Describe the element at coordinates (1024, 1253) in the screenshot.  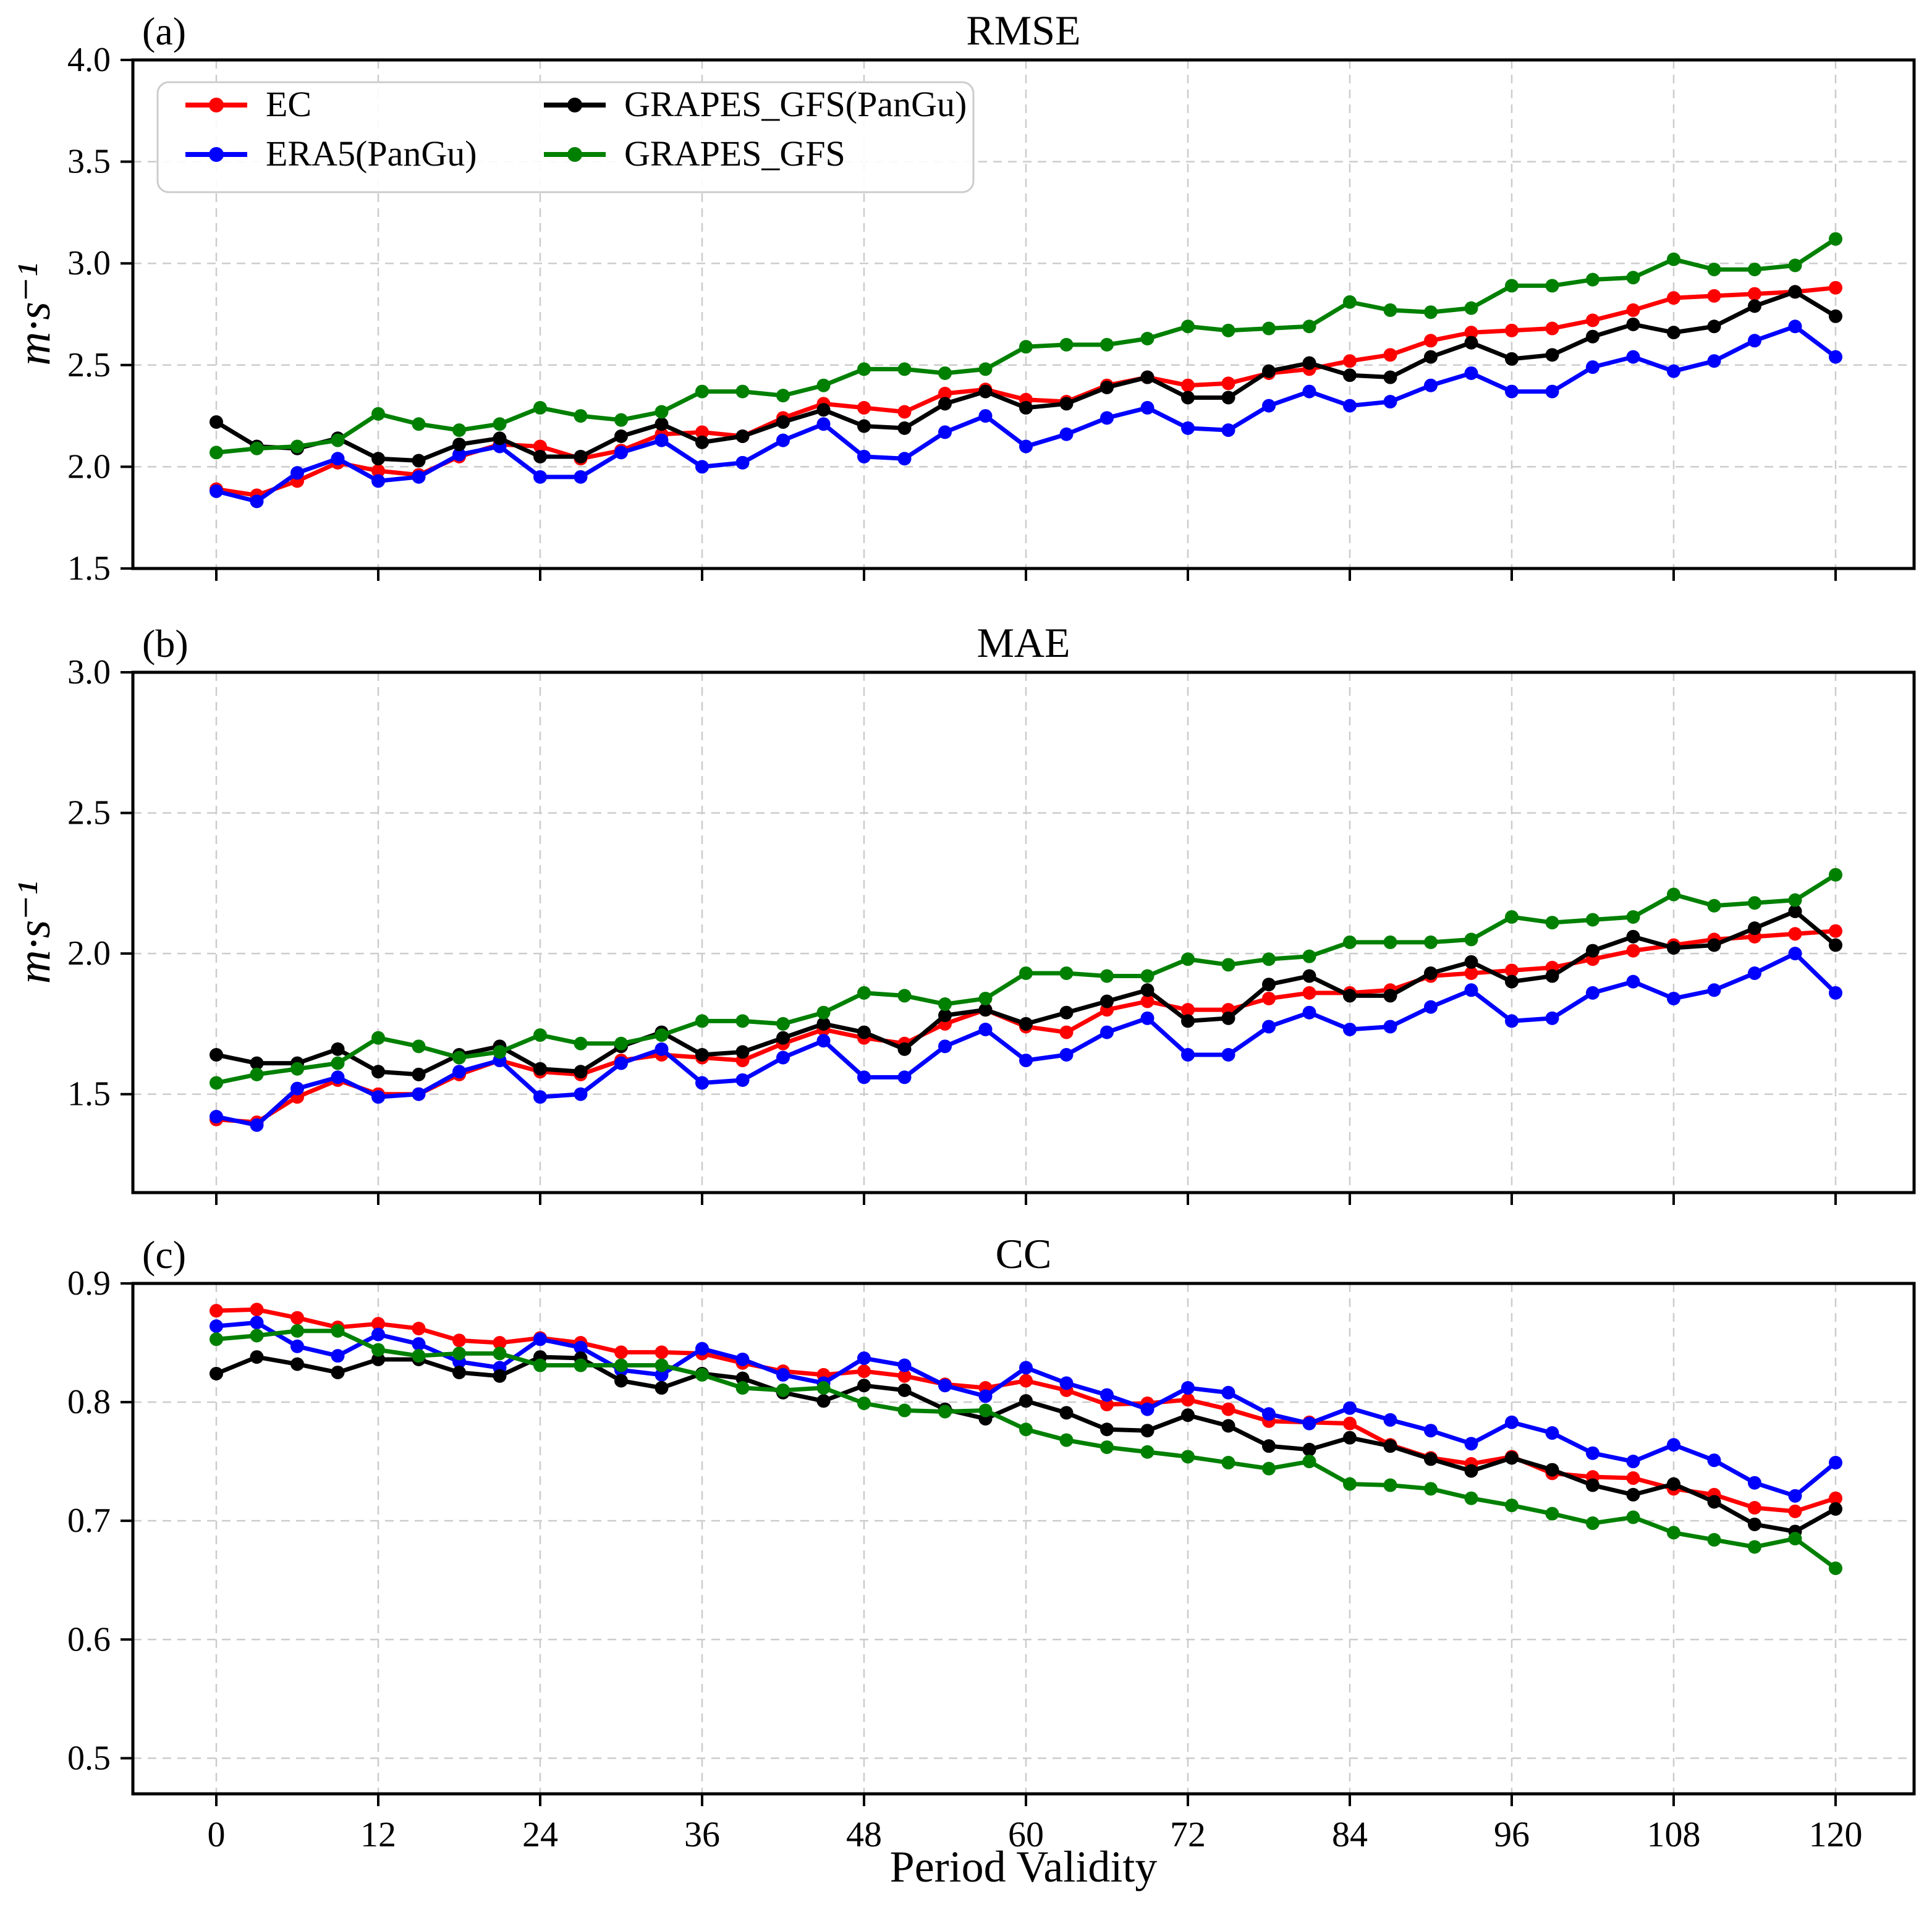
I see `panel-title: CC` at that location.